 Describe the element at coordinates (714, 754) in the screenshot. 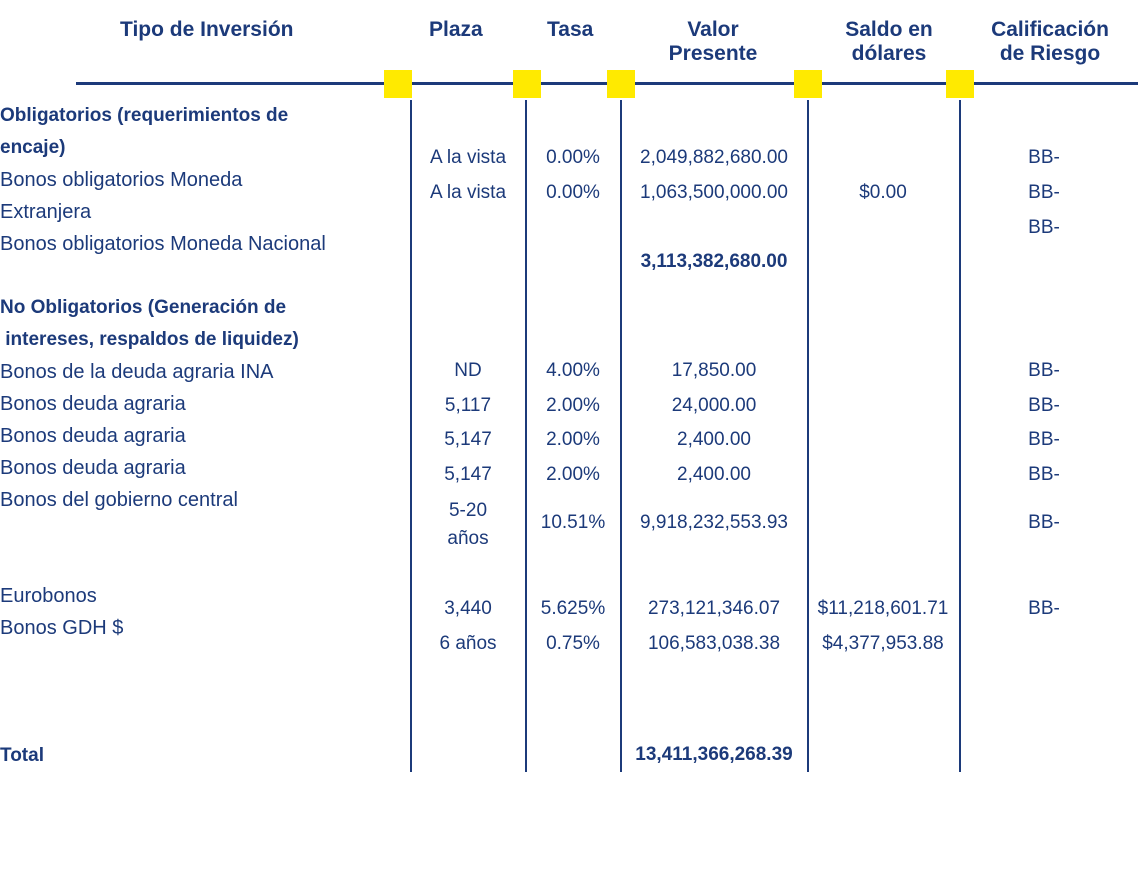

I see `total-valor: 13,411,366,268.39` at that location.